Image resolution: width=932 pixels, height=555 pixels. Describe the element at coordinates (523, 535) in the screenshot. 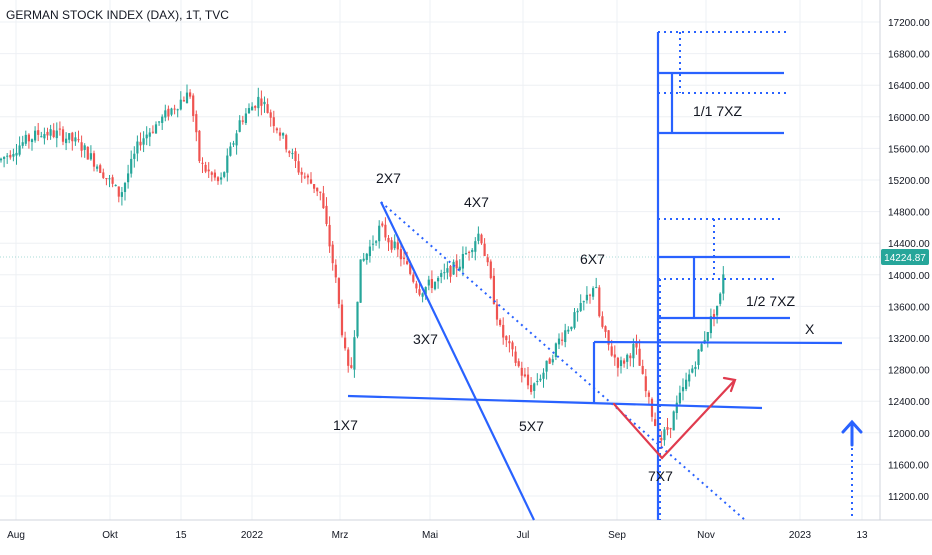

I see `x-tick-label: Jul` at that location.